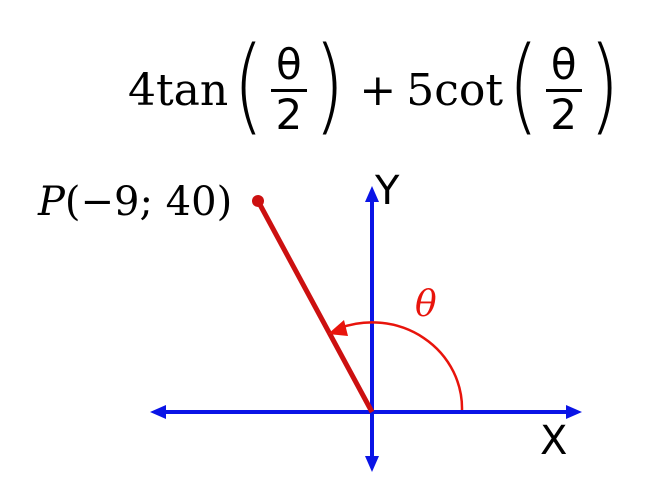 Image resolution: width=649 pixels, height=485 pixels. Describe the element at coordinates (426, 304) in the screenshot. I see `angle-theta-label: θ` at that location.